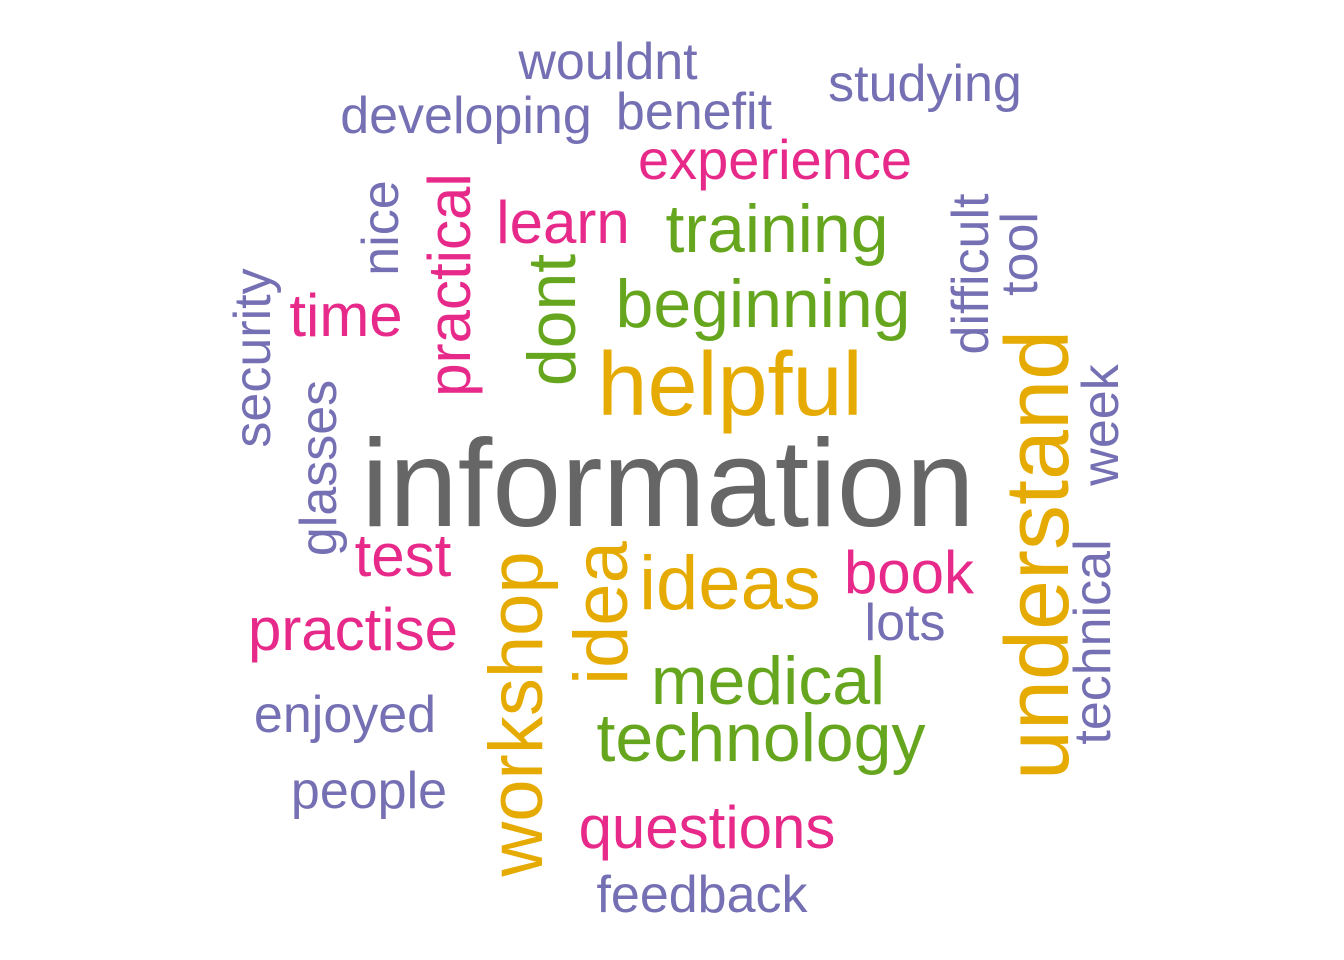 The height and width of the screenshot is (960, 1344). What do you see at coordinates (730, 583) in the screenshot?
I see `word-ideas: ideas` at bounding box center [730, 583].